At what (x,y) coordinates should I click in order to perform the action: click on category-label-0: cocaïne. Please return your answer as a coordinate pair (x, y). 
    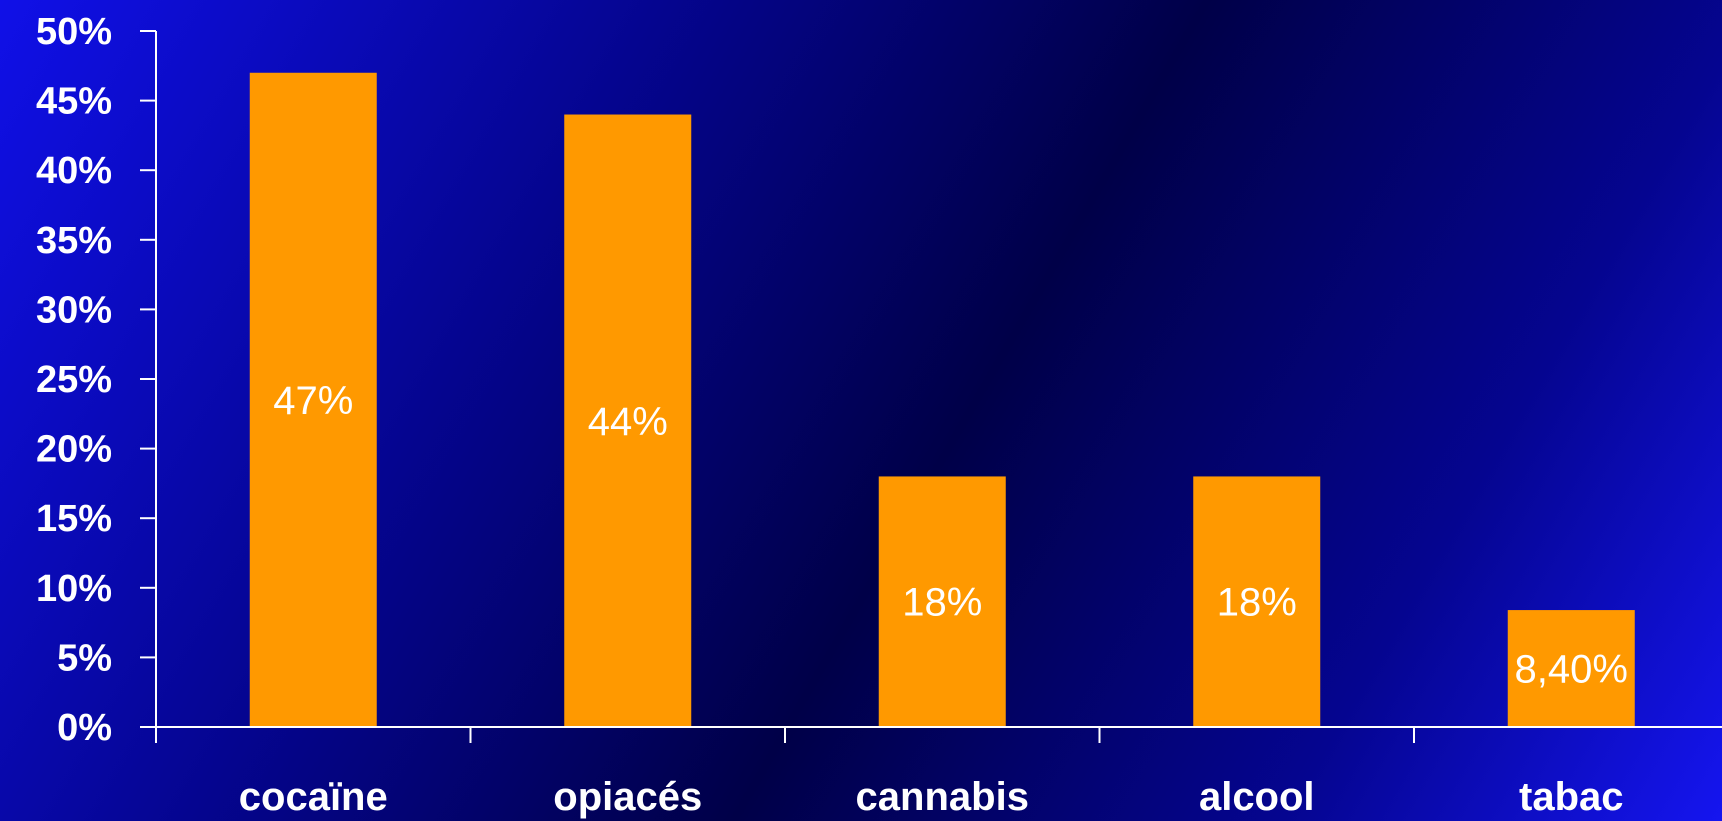
    Looking at the image, I should click on (313, 797).